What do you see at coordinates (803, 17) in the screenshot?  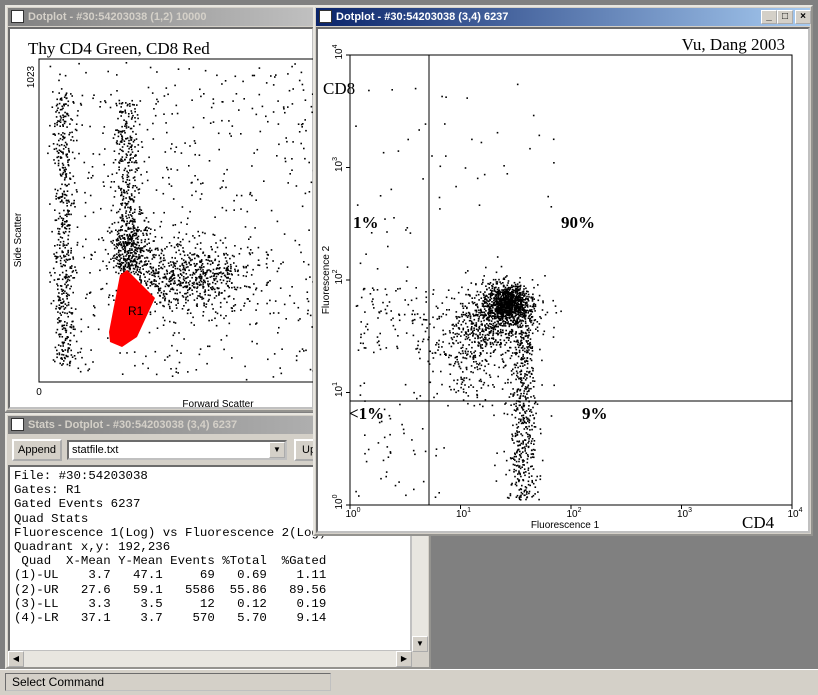 I see `close-button: ×` at bounding box center [803, 17].